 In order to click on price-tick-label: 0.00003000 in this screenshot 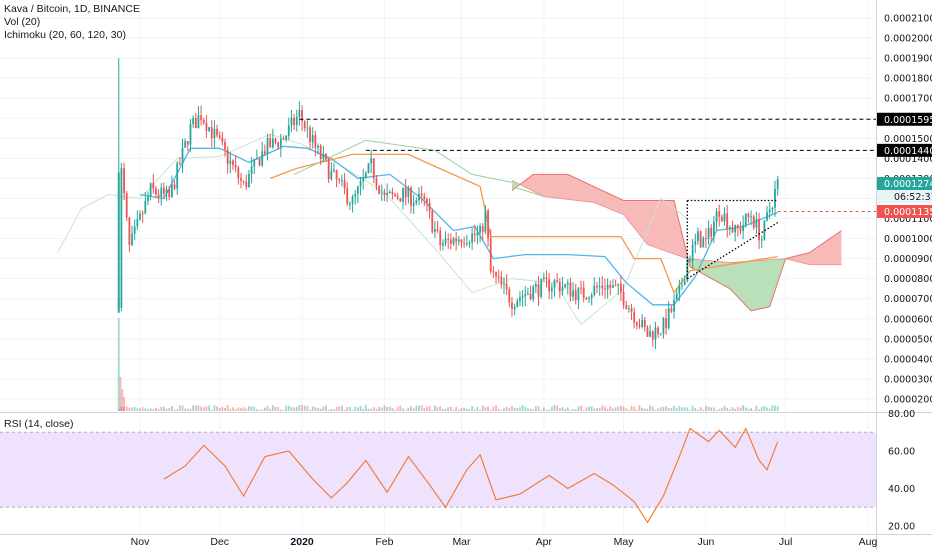, I will do `click(908, 379)`.